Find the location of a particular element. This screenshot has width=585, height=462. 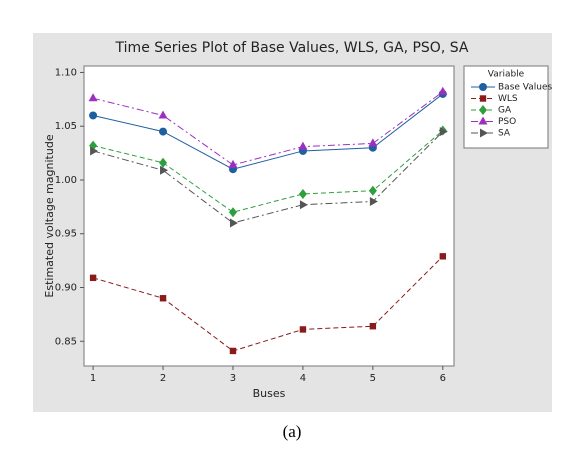

x-tick-label: 1 is located at coordinates (93, 378).